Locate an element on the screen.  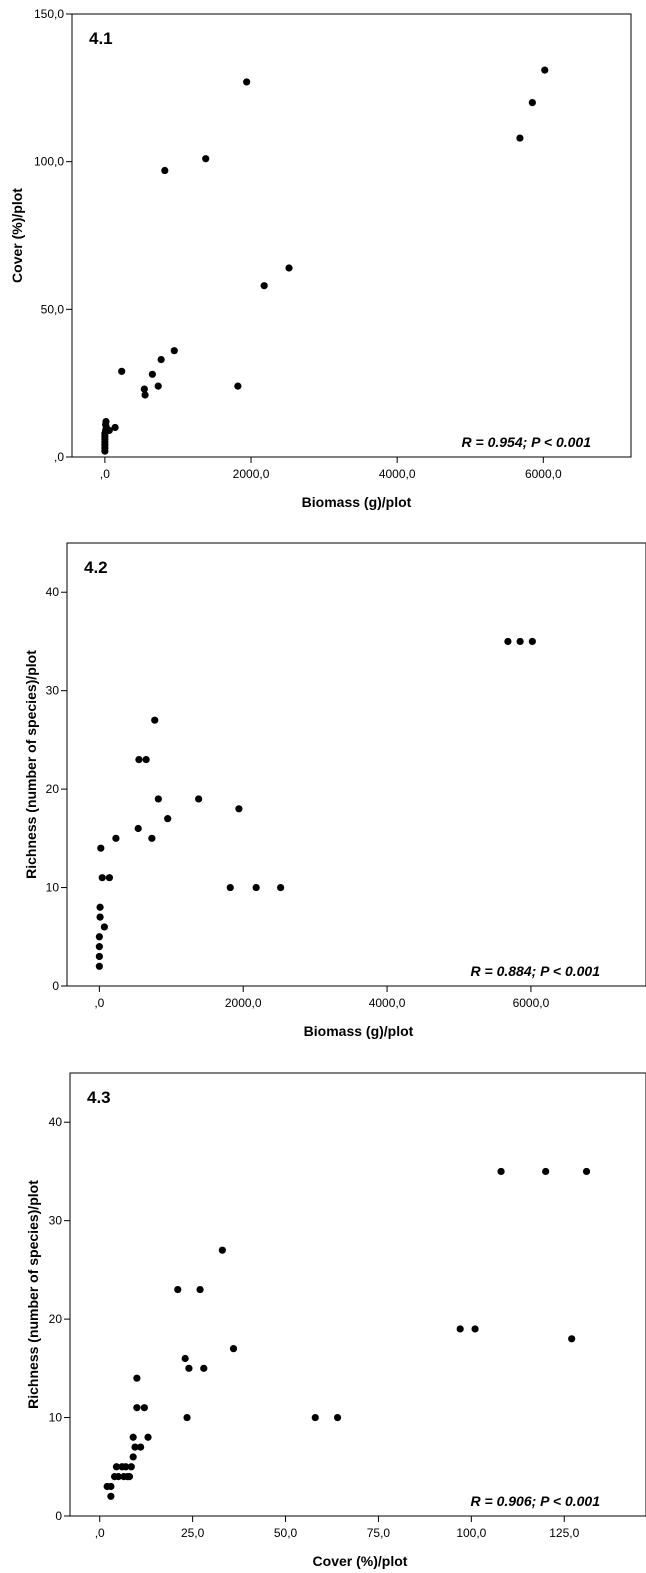
x-tick-label: 125,0 is located at coordinates (564, 1533).